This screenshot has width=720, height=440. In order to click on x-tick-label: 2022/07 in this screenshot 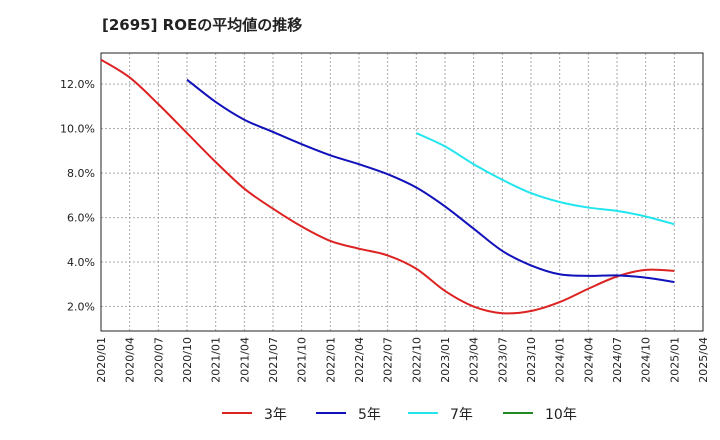, I will do `click(388, 360)`.